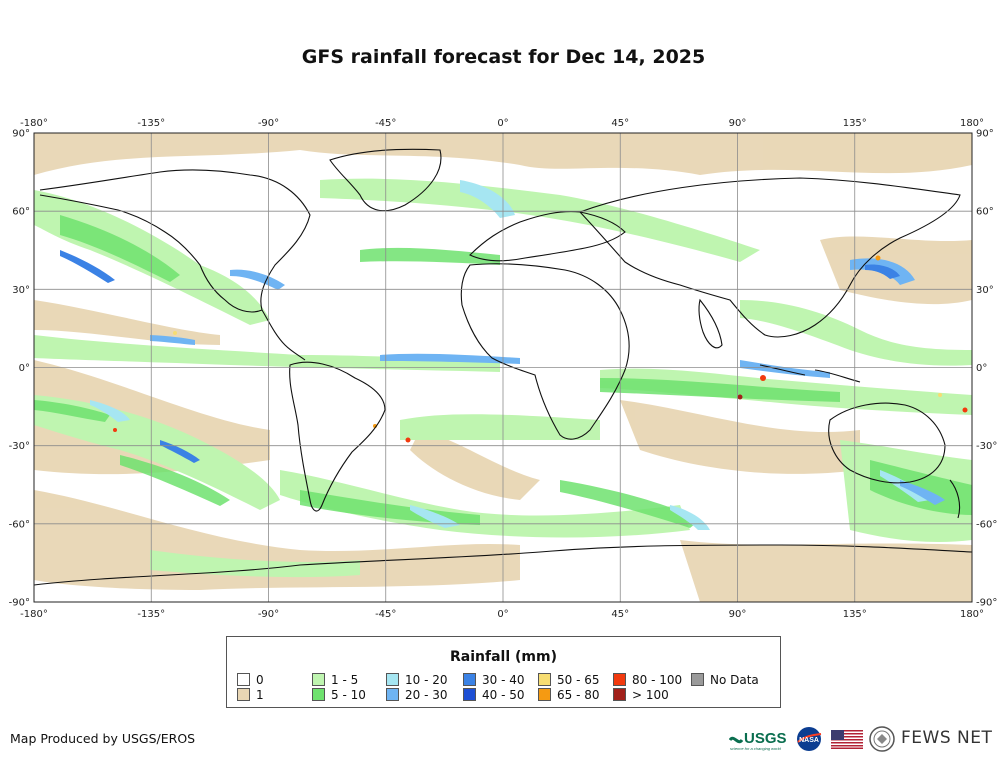  I want to click on legend-label: 20 - 30, so click(426, 695).